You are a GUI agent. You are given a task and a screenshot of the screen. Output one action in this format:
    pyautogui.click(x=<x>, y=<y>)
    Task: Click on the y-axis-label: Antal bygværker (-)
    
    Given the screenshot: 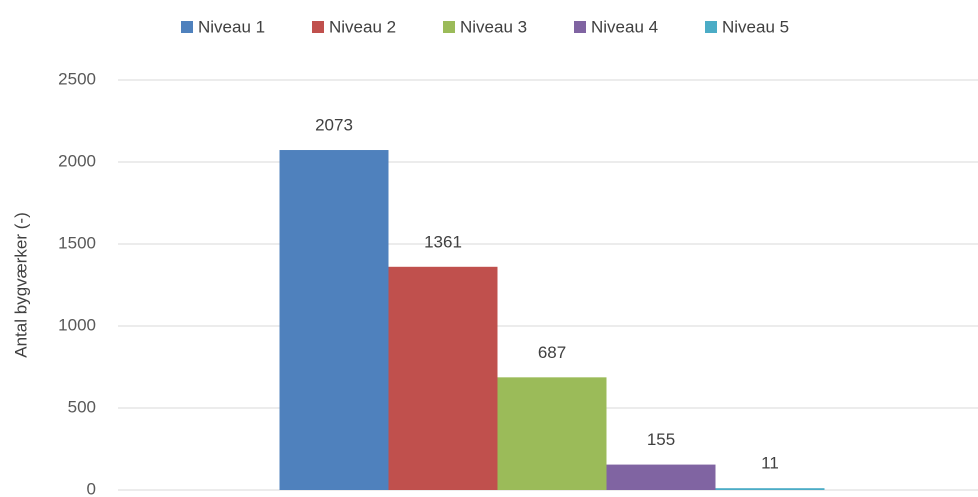 What is the action you would take?
    pyautogui.click(x=20, y=284)
    